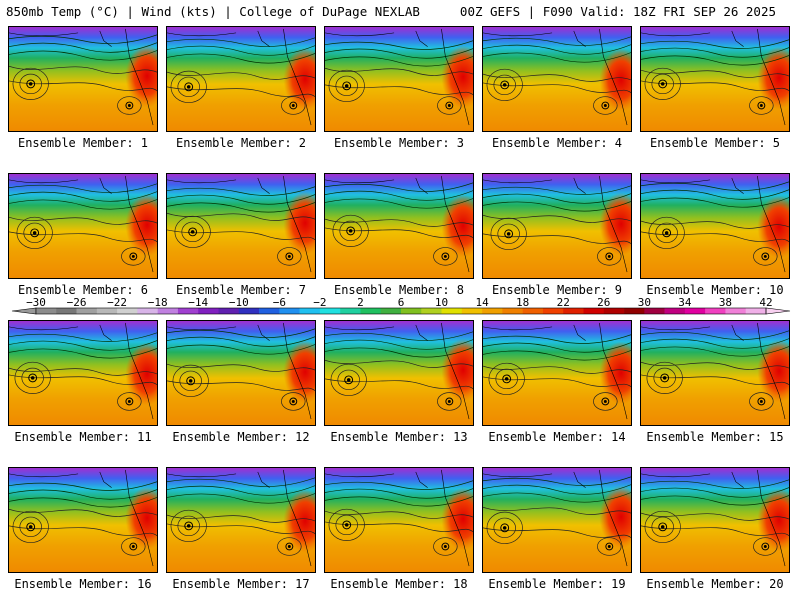 The height and width of the screenshot is (600, 800). What do you see at coordinates (765, 303) in the screenshot?
I see `colorbar-tick-label: 42` at bounding box center [765, 303].